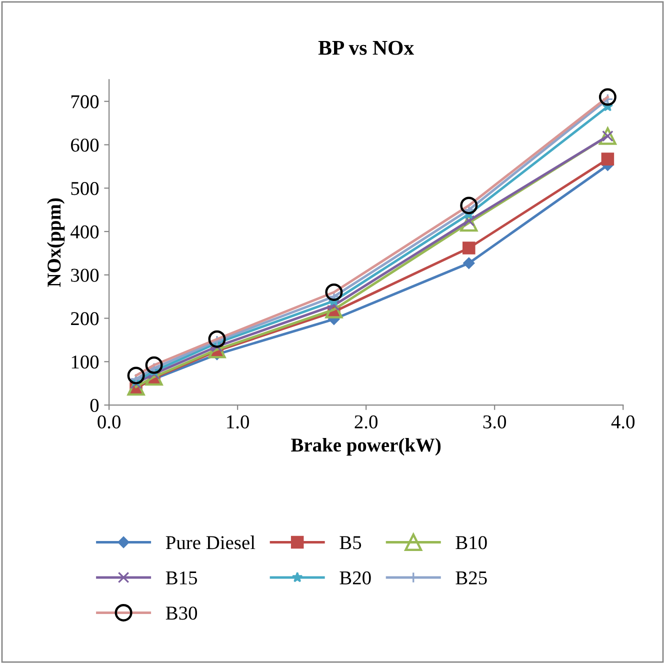  I want to click on legend-label: B10, so click(471, 543).